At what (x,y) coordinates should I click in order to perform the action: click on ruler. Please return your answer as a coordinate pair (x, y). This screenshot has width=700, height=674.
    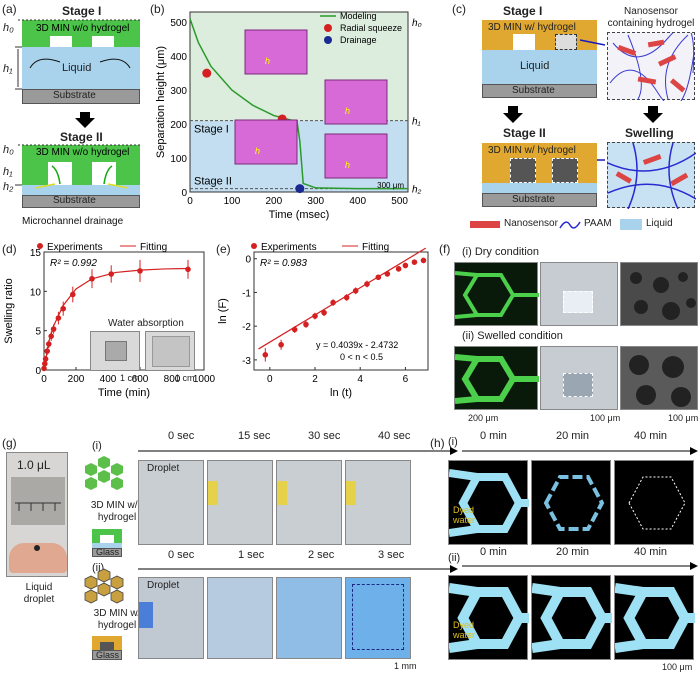
    Looking at the image, I should click on (38, 501).